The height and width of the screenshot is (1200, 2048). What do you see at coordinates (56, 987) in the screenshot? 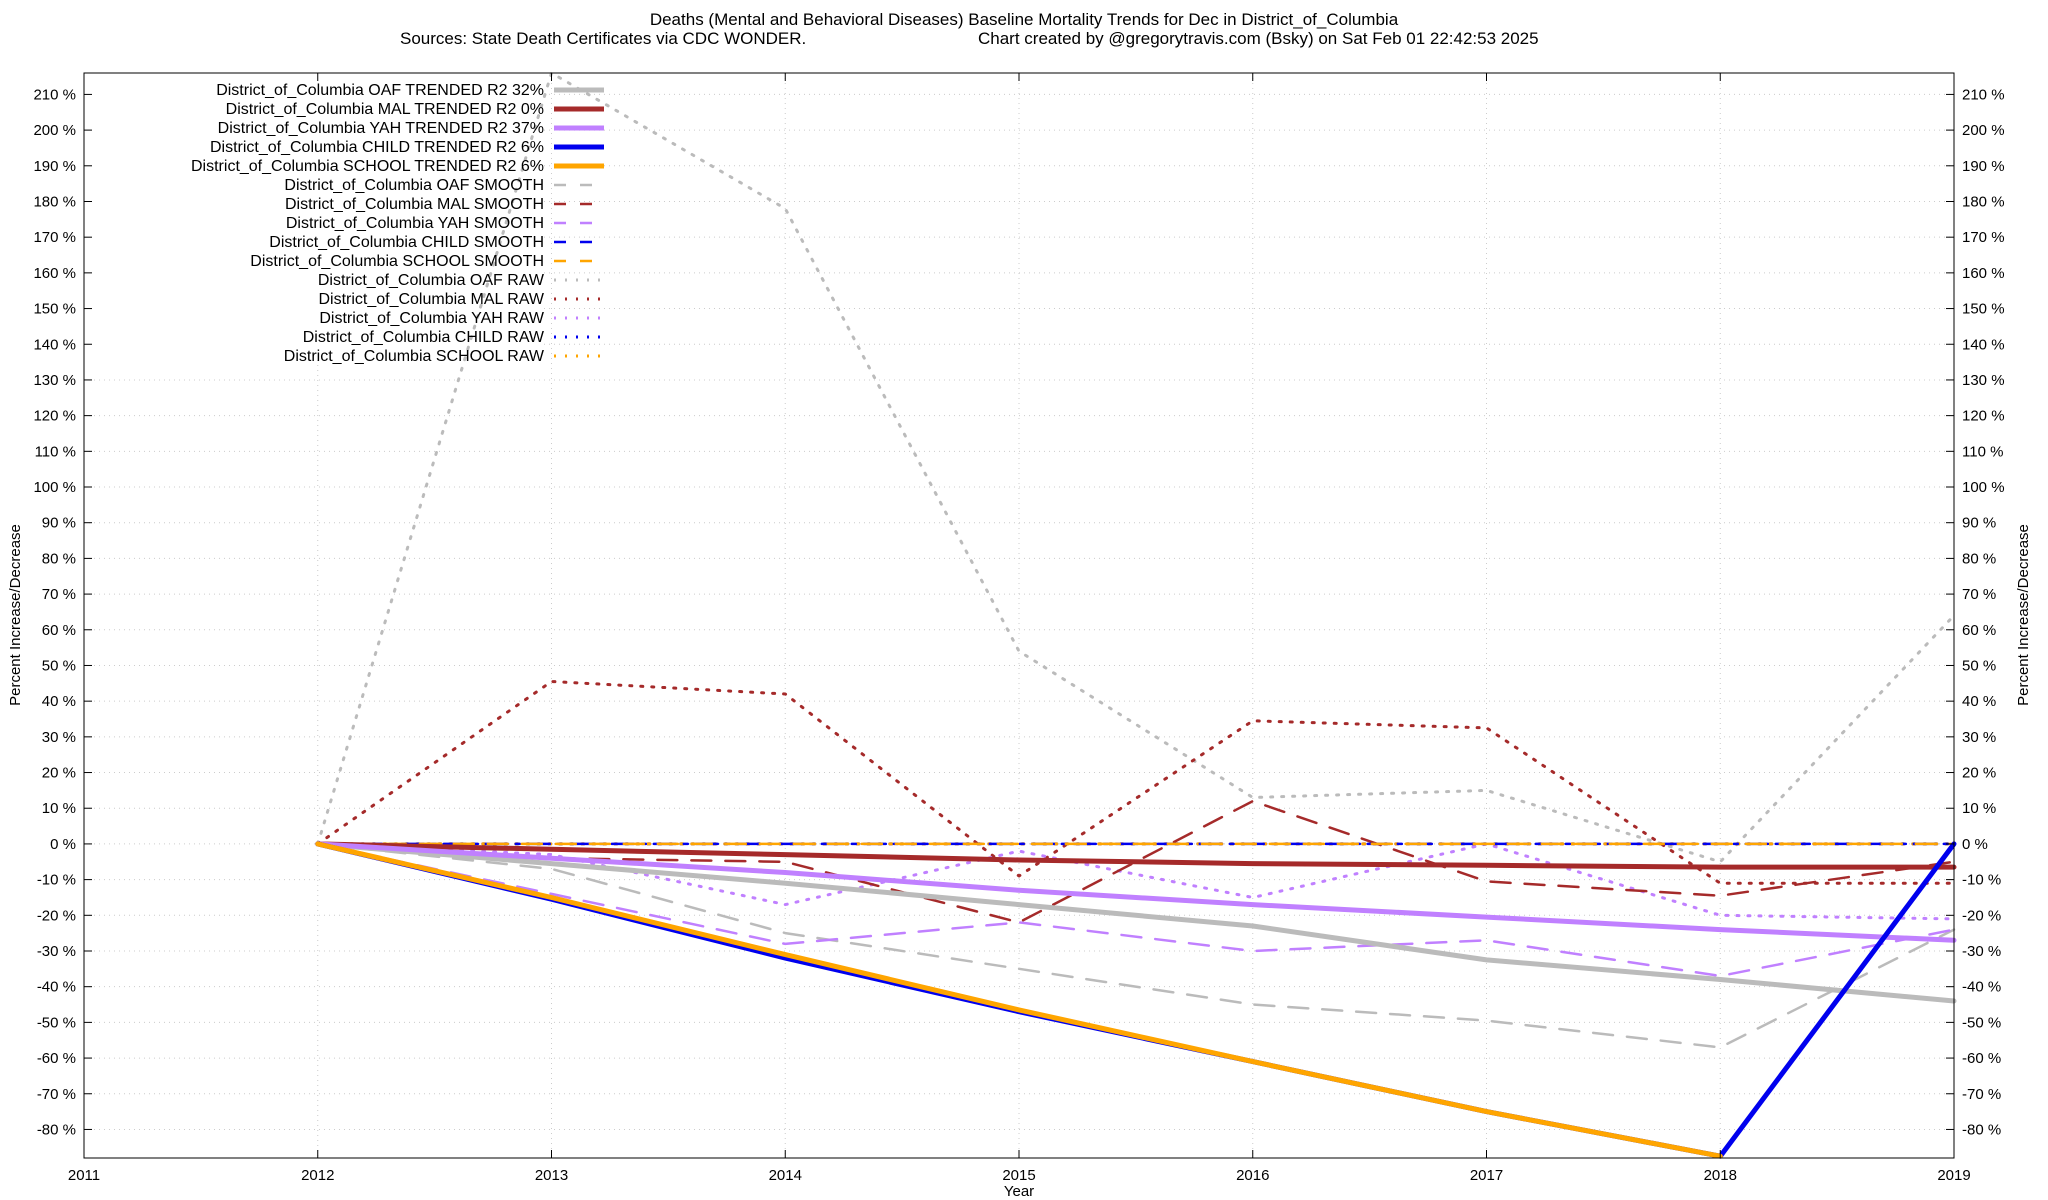
I see `y-tick-label-left: -40 %` at bounding box center [56, 987].